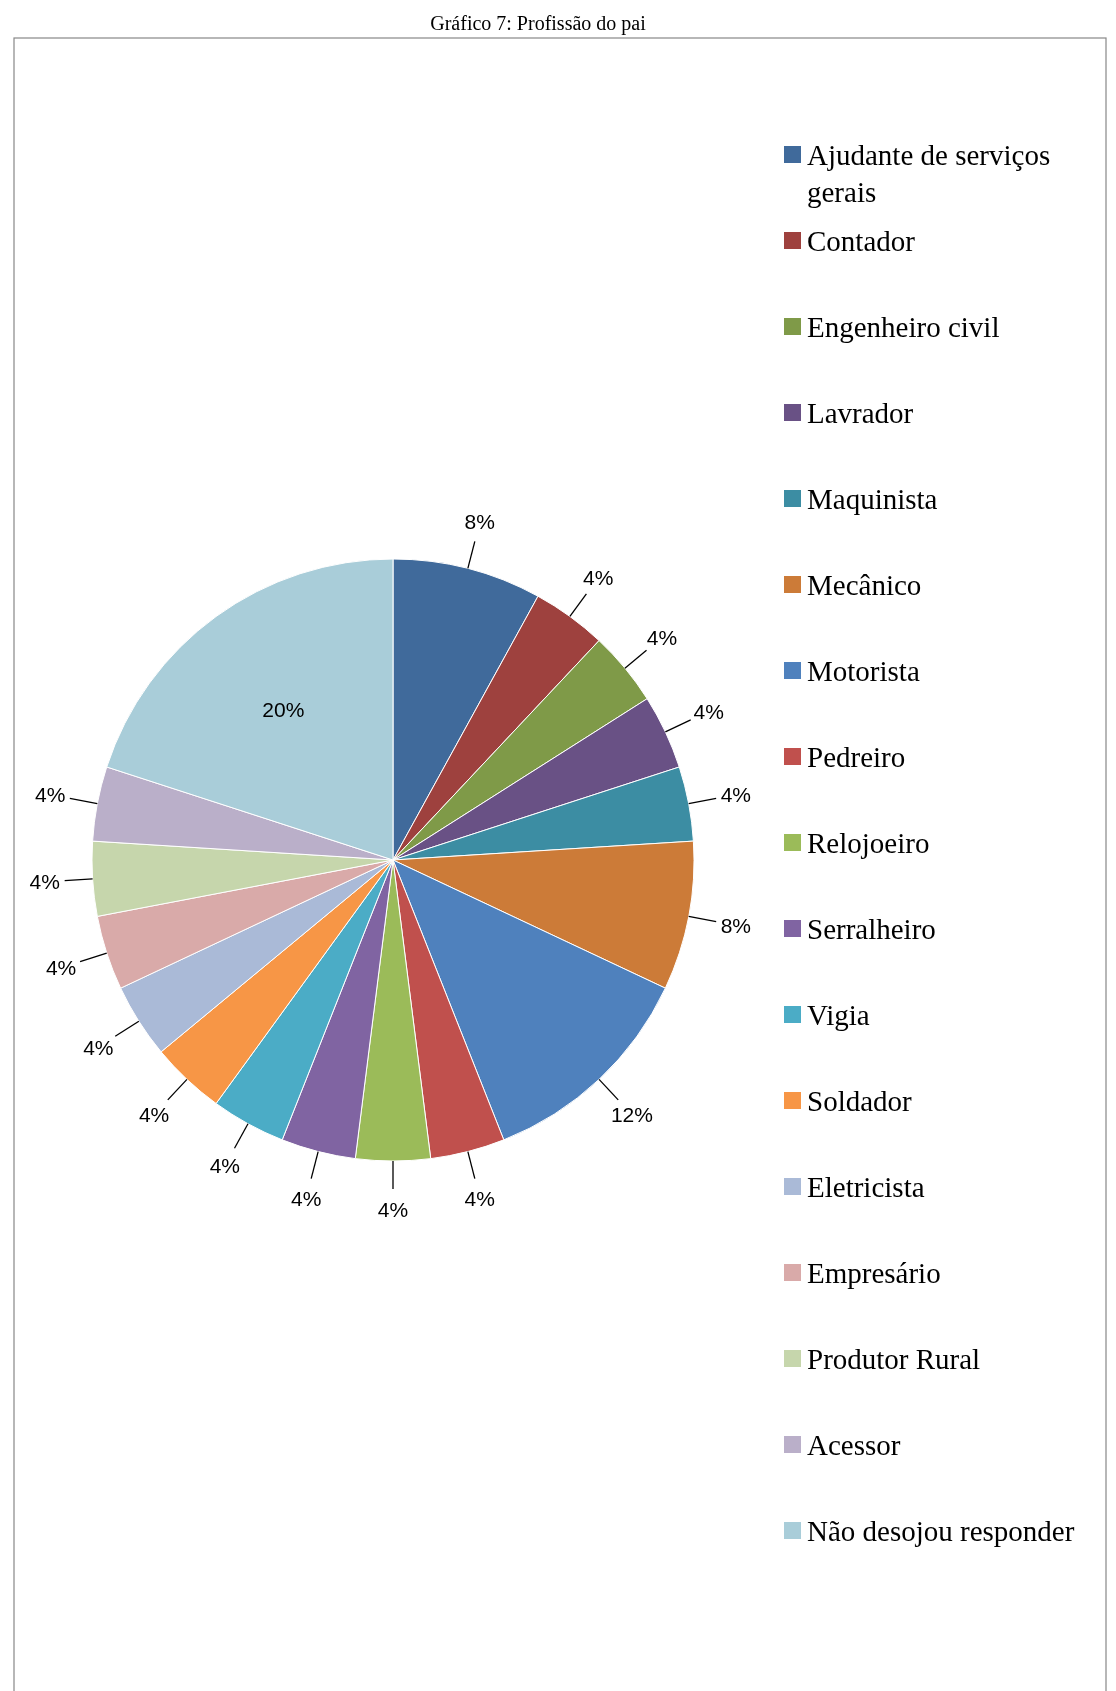 This screenshot has width=1116, height=1691. Describe the element at coordinates (861, 241) in the screenshot. I see `legend-label: Contador` at that location.